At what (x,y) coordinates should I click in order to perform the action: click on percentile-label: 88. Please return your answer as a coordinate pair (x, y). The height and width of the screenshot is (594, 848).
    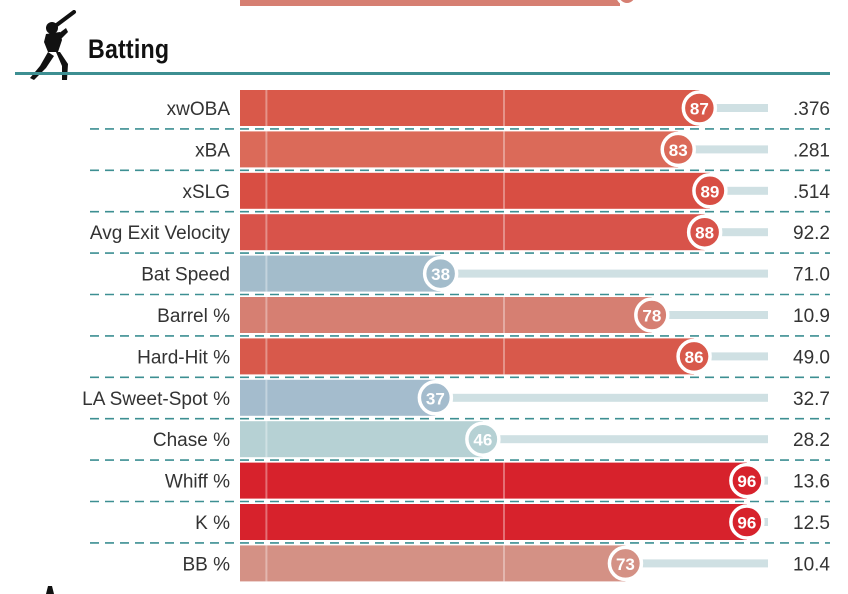
    Looking at the image, I should click on (704, 233).